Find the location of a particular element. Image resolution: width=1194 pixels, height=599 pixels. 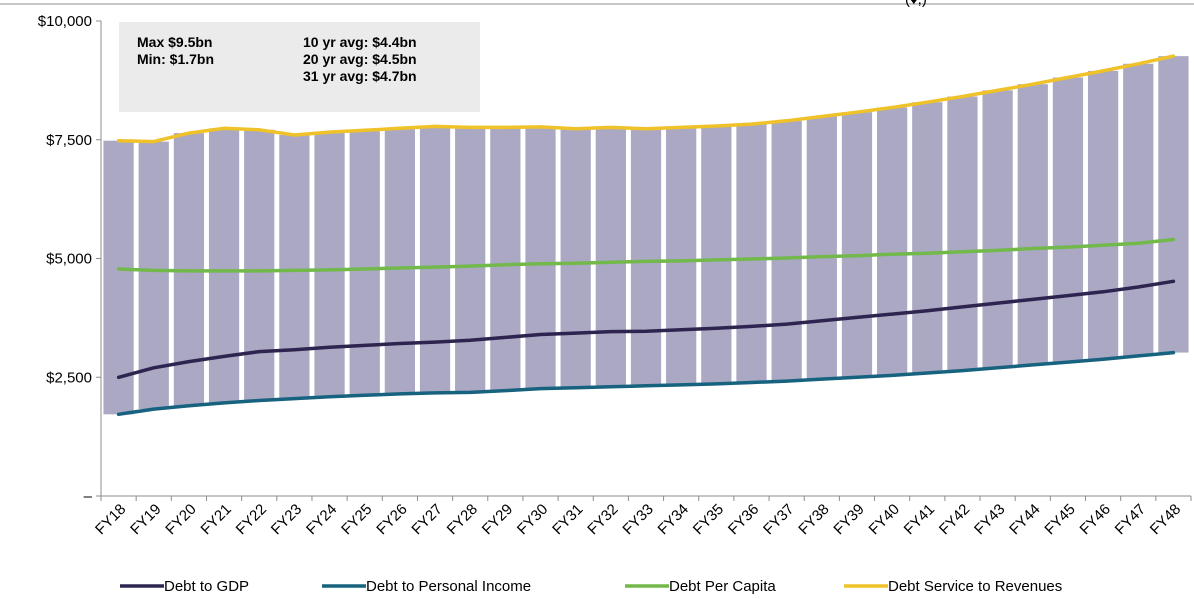

x-tick-label: FY36 is located at coordinates (743, 519).